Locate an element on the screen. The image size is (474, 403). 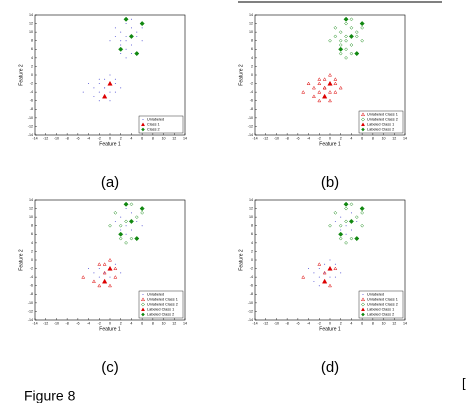
x-tick-label: -4 is located at coordinates (88, 323).